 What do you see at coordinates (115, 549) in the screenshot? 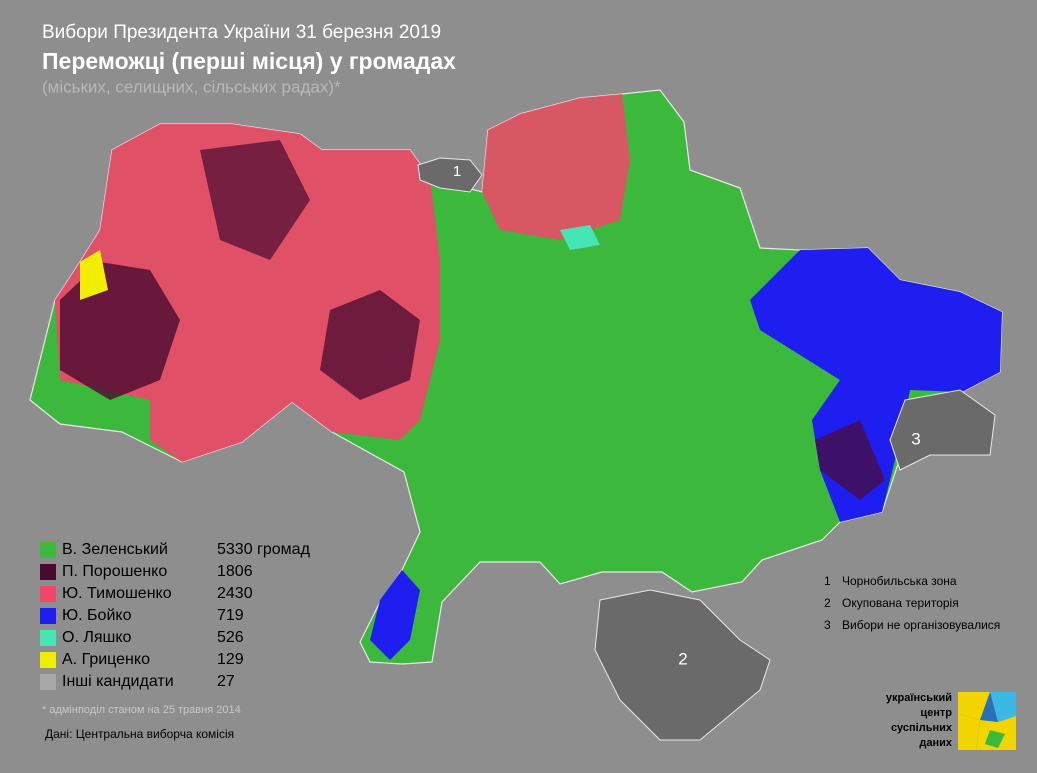
I see `legend-name: В. Зеленський` at bounding box center [115, 549].